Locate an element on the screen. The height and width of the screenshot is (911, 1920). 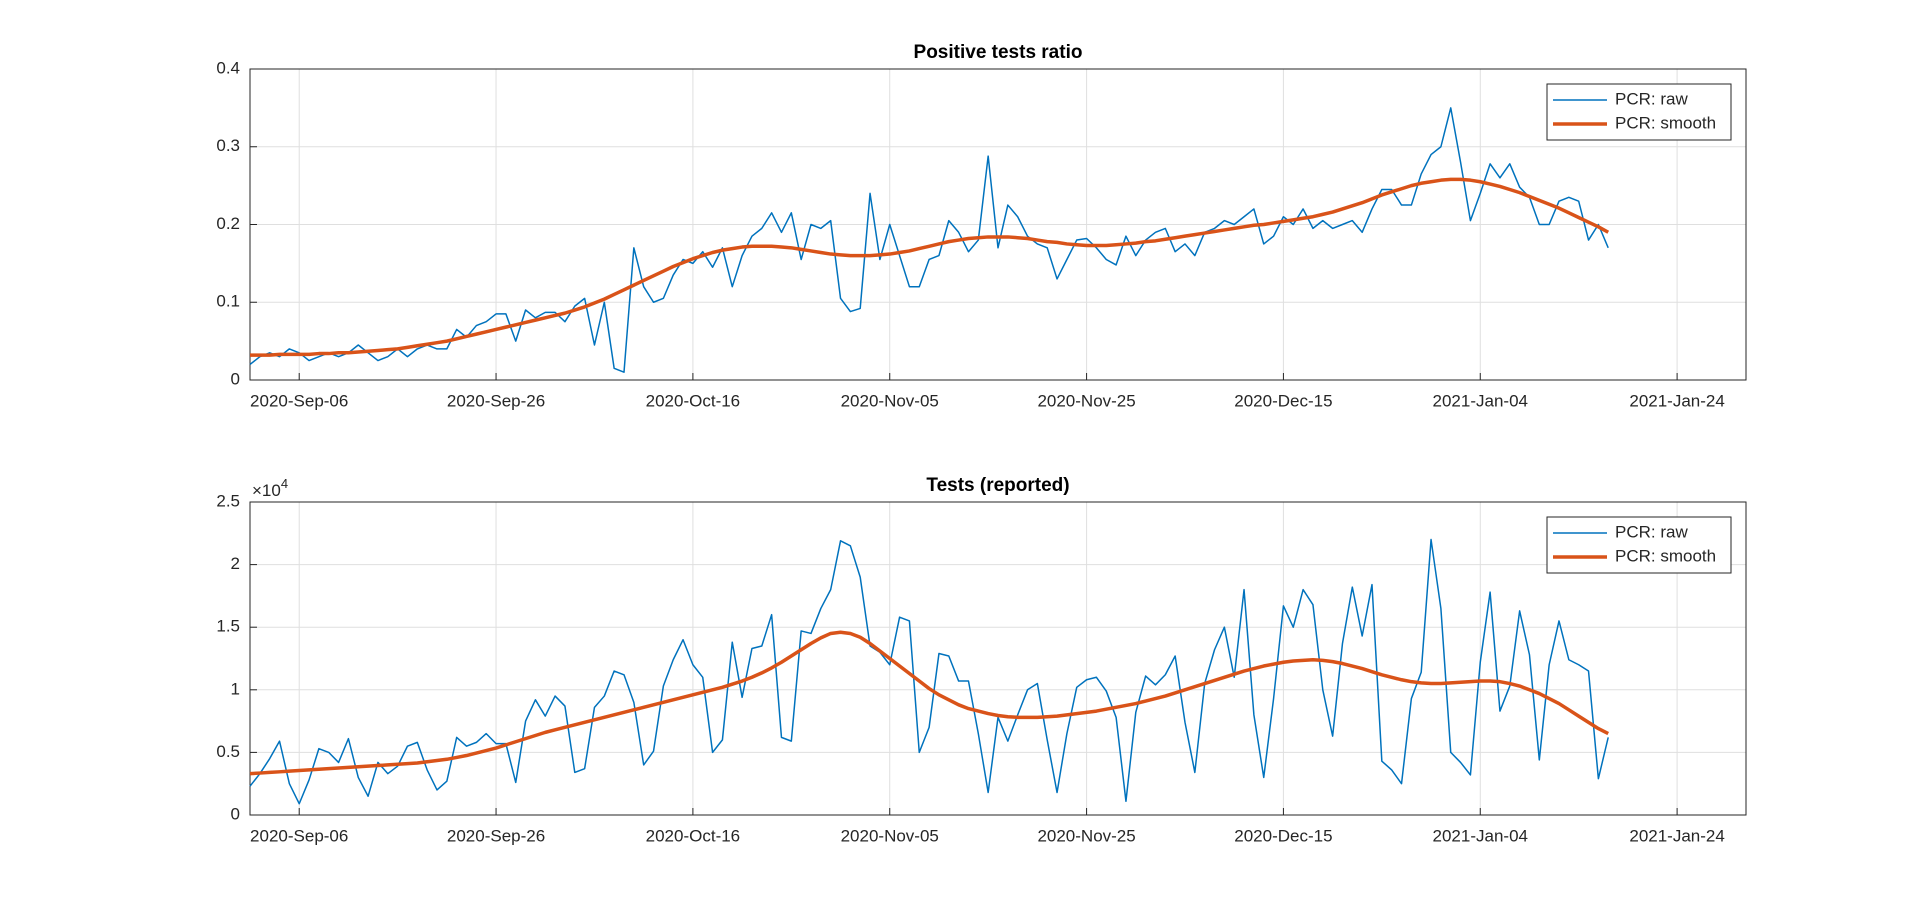
y-tick-label: 0.1 is located at coordinates (228, 301).